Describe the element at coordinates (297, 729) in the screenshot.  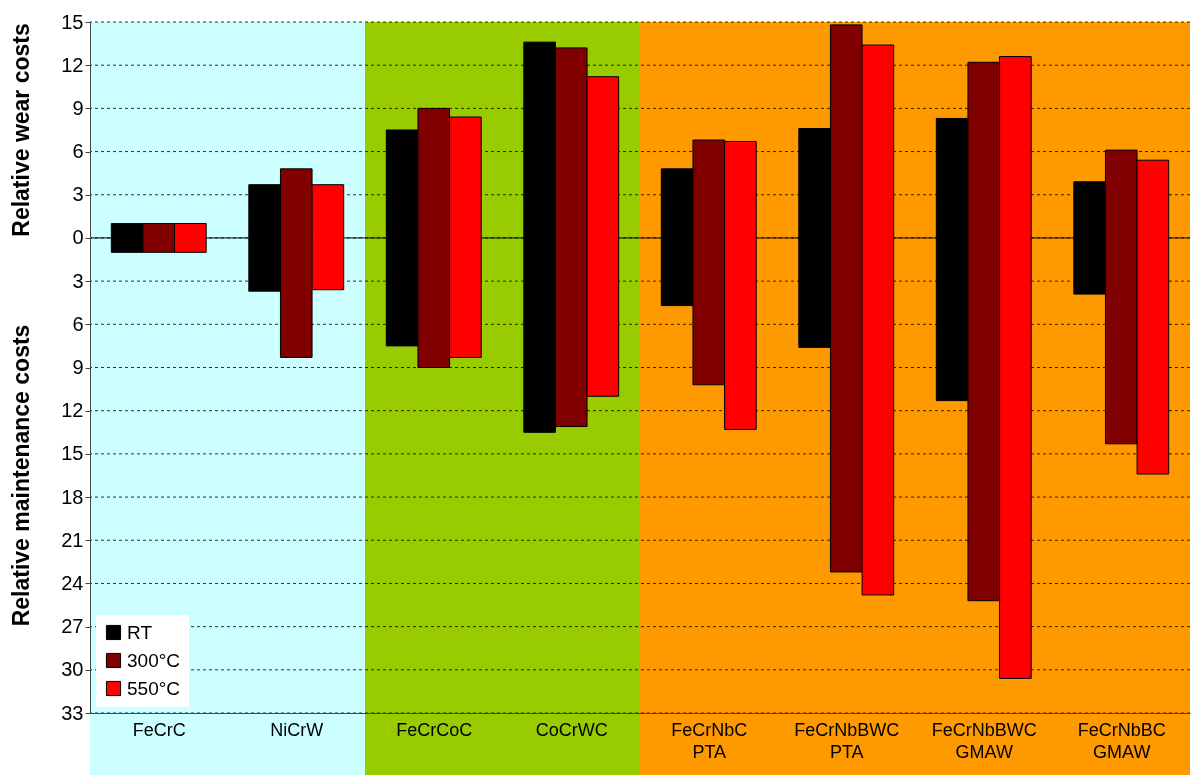
I see `x-tick-label: NiCrW` at that location.